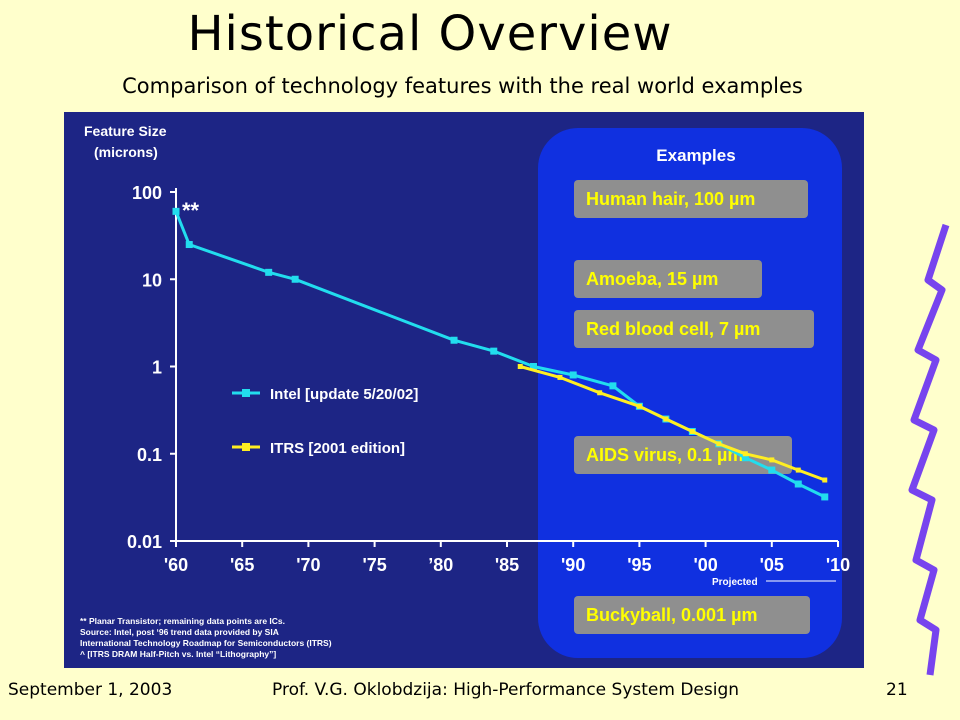 This screenshot has height=720, width=960. What do you see at coordinates (374, 565) in the screenshot?
I see `x-tick-label: '75` at bounding box center [374, 565].